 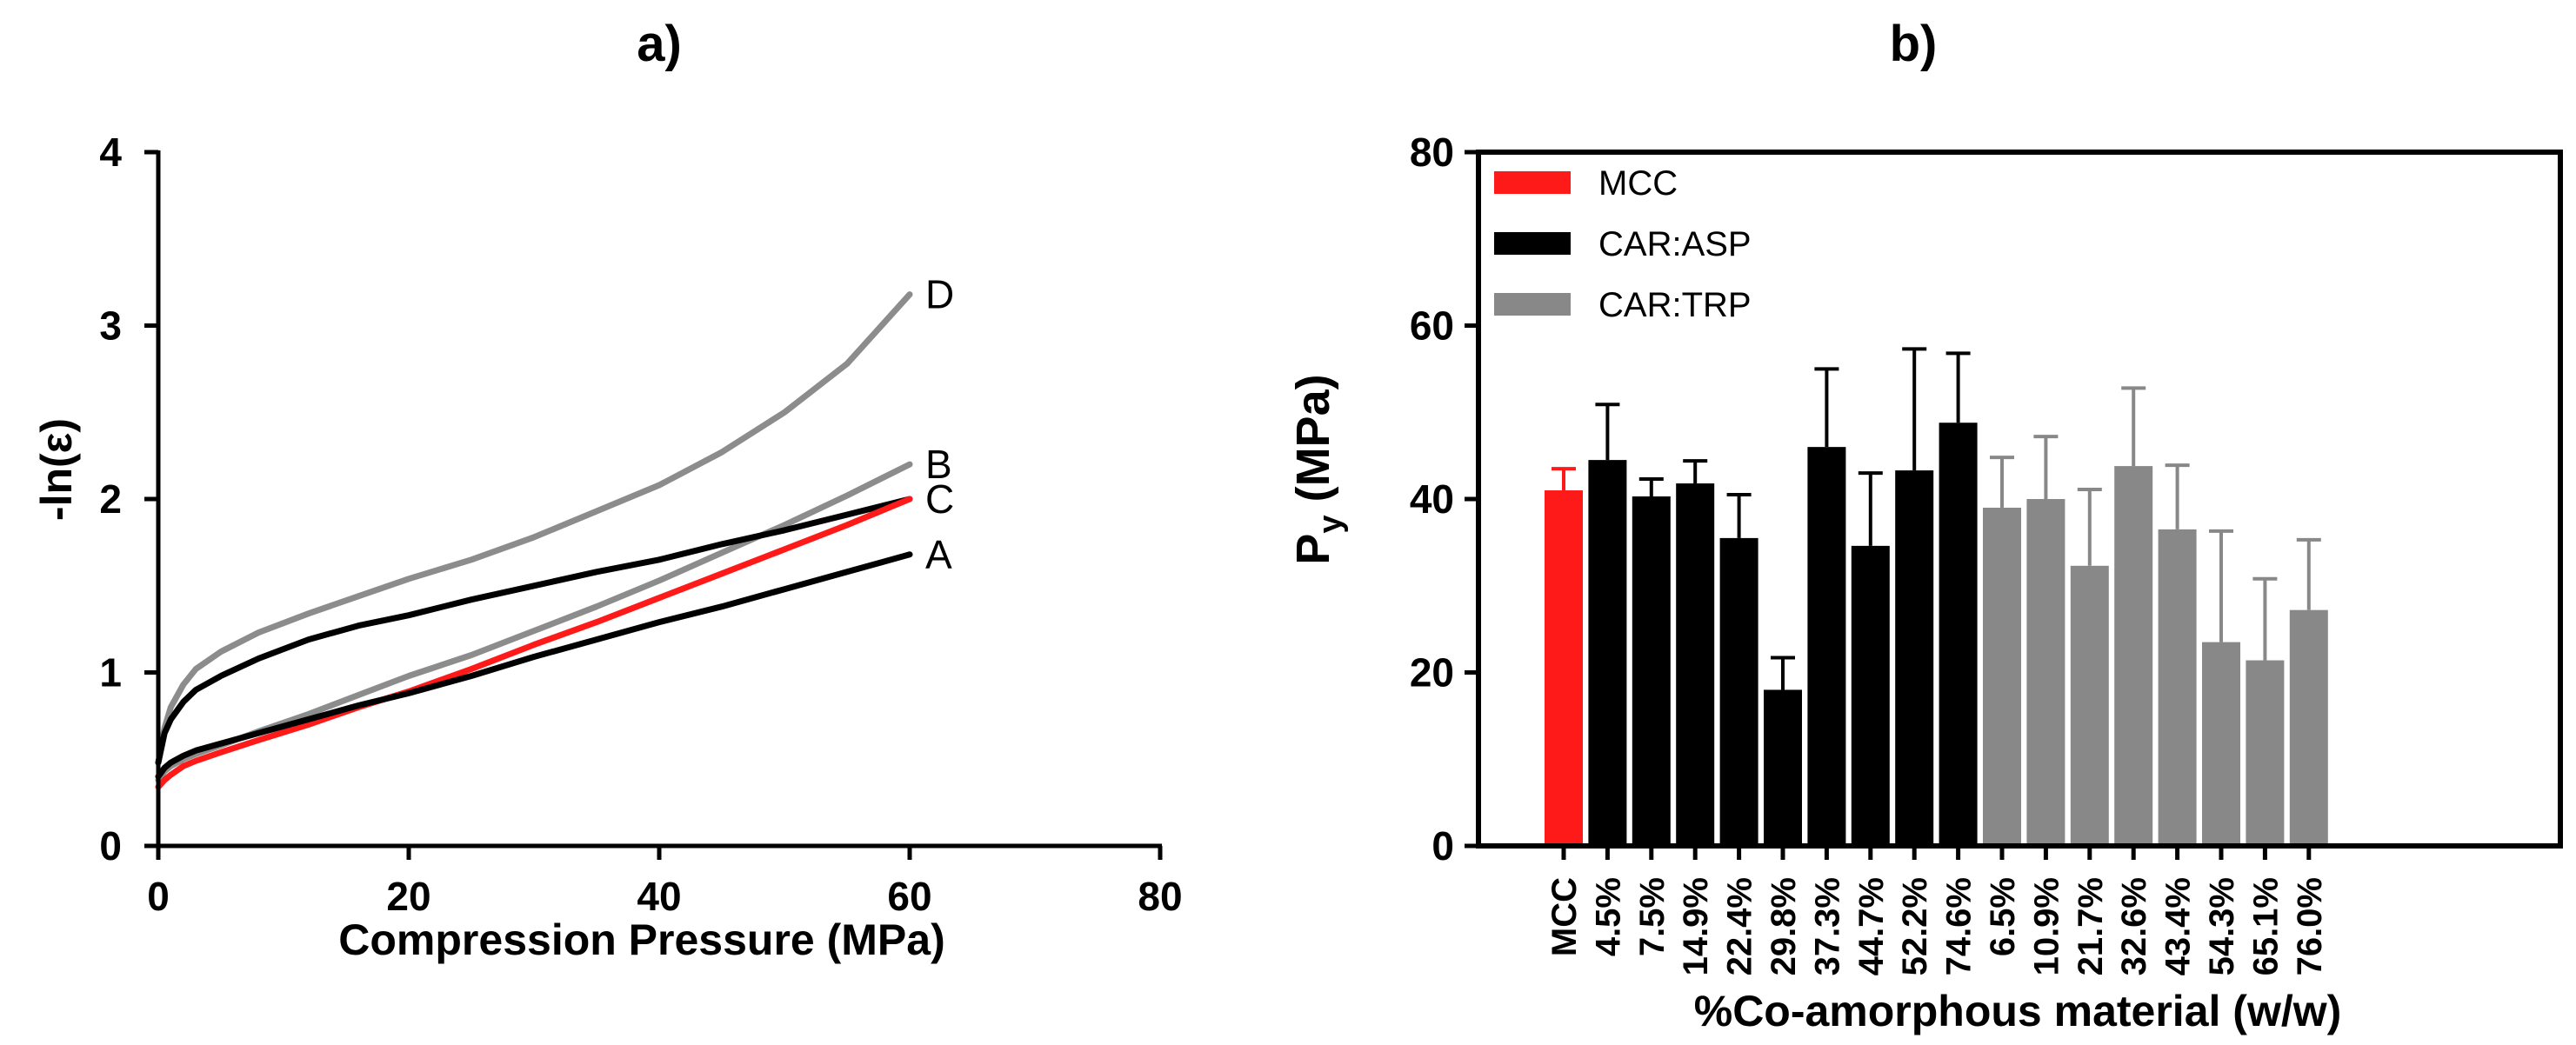 What do you see at coordinates (2046, 926) in the screenshot?
I see `panel-b-x-tick-label: 10.9%` at bounding box center [2046, 926].